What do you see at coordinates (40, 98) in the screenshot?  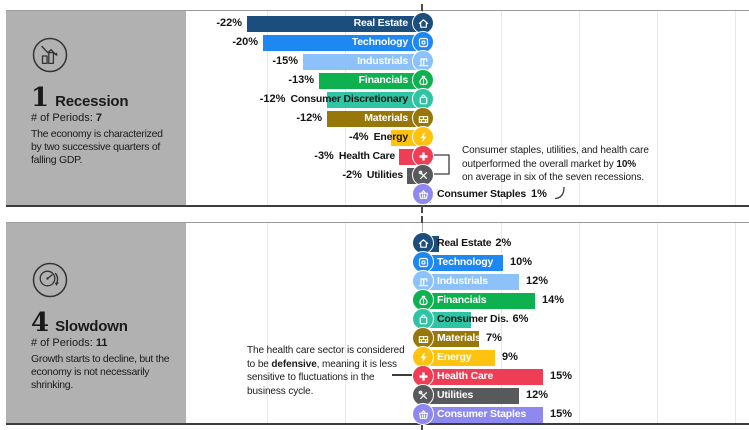 I see `phase-number: 1` at bounding box center [40, 98].